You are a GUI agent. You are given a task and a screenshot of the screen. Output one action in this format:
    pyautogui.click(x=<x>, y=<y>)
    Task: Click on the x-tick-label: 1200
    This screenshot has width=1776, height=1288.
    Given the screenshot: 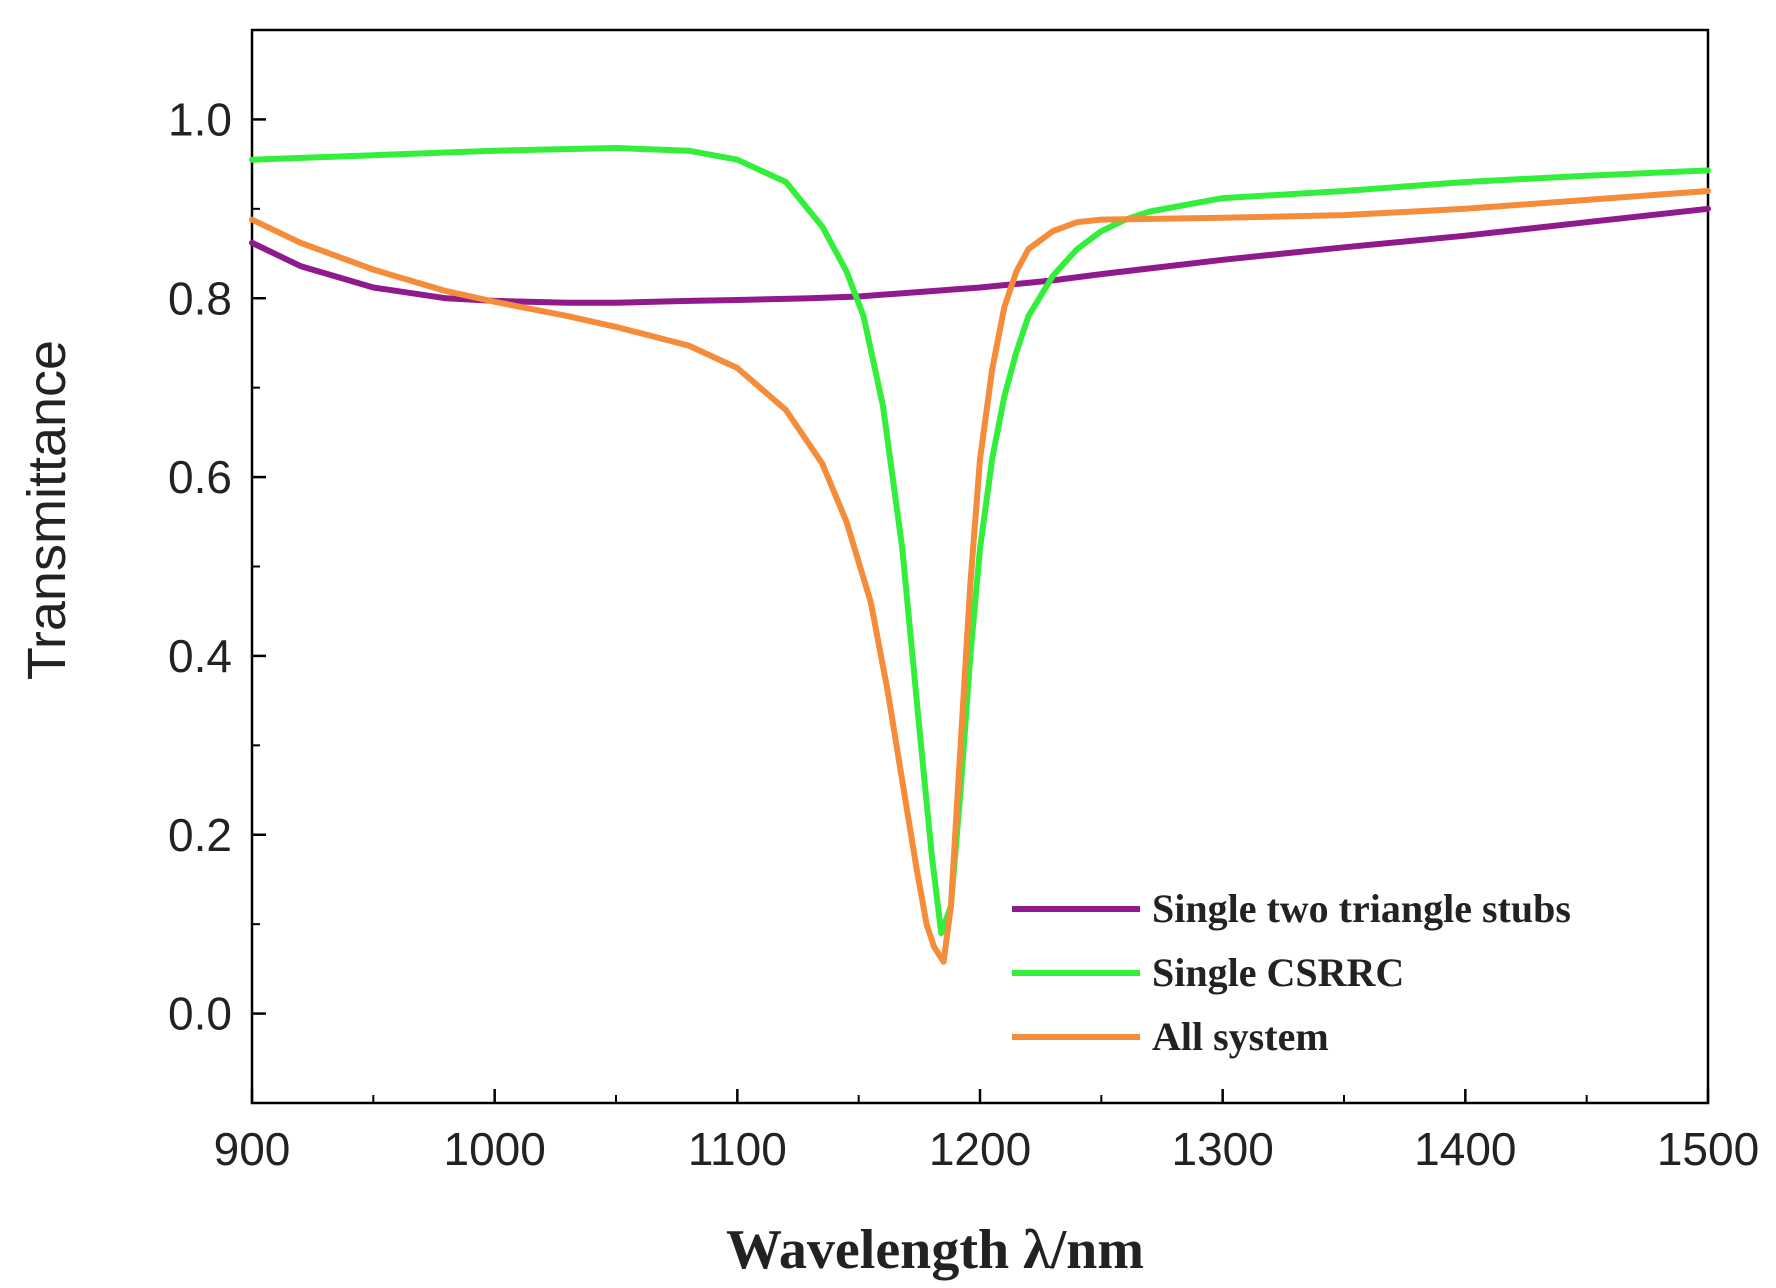 What is the action you would take?
    pyautogui.click(x=980, y=1149)
    